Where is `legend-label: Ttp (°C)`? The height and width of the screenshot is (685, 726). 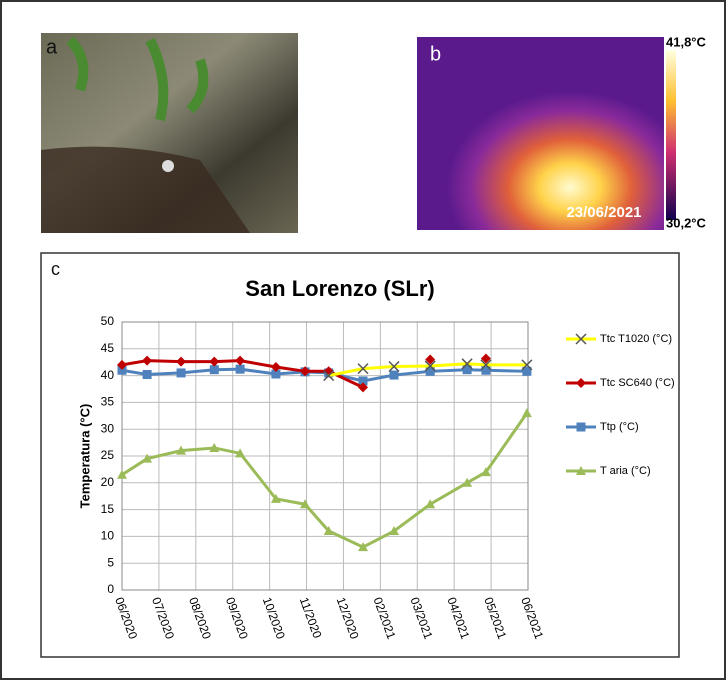 legend-label: Ttp (°C) is located at coordinates (619, 427).